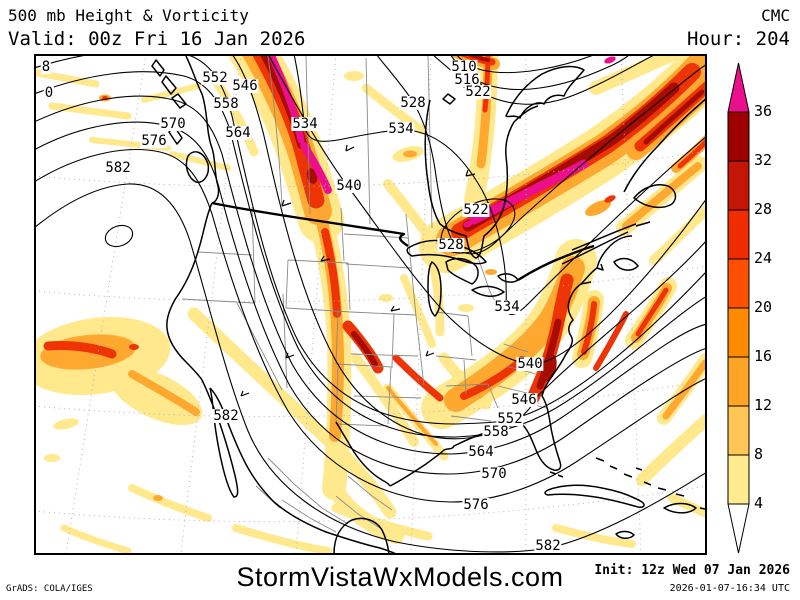  What do you see at coordinates (763, 356) in the screenshot?
I see `colorbar-tick: 16` at bounding box center [763, 356].